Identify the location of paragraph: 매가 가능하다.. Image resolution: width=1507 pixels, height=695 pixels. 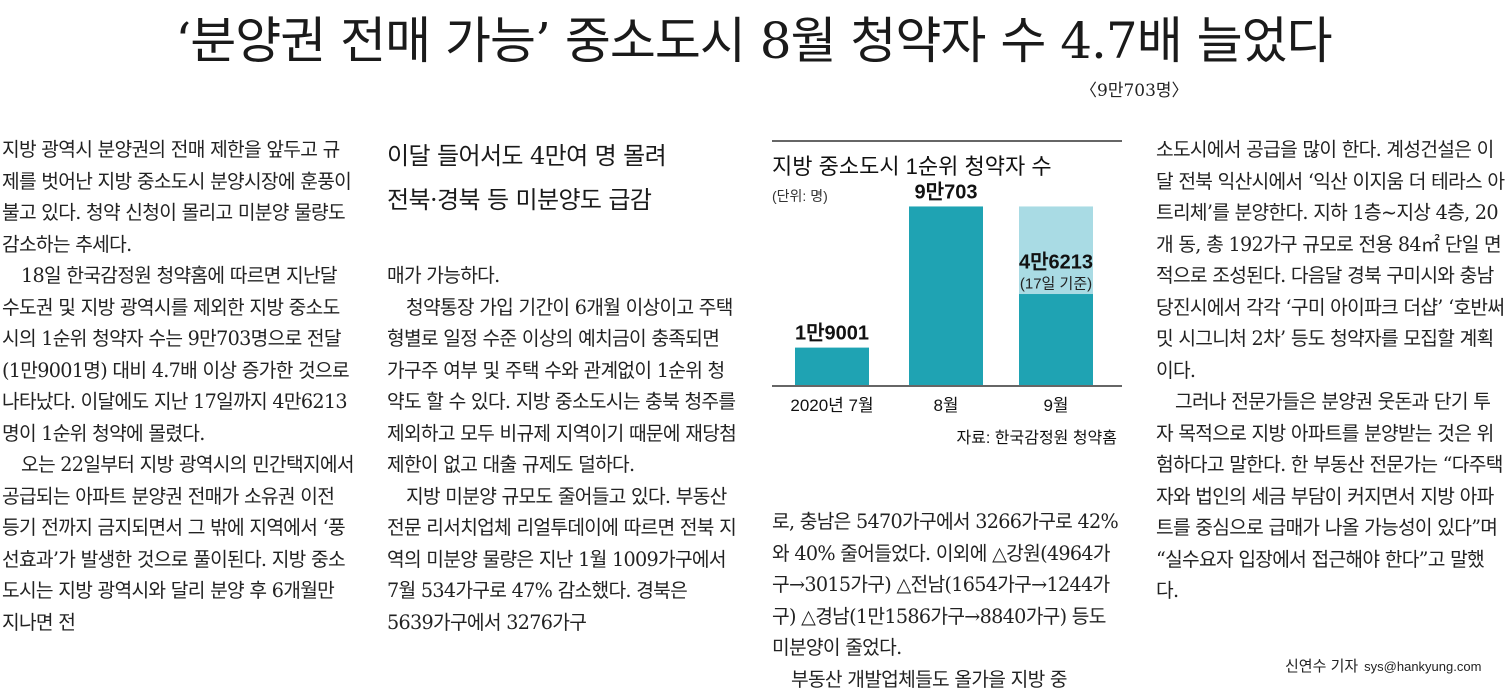
(562, 276).